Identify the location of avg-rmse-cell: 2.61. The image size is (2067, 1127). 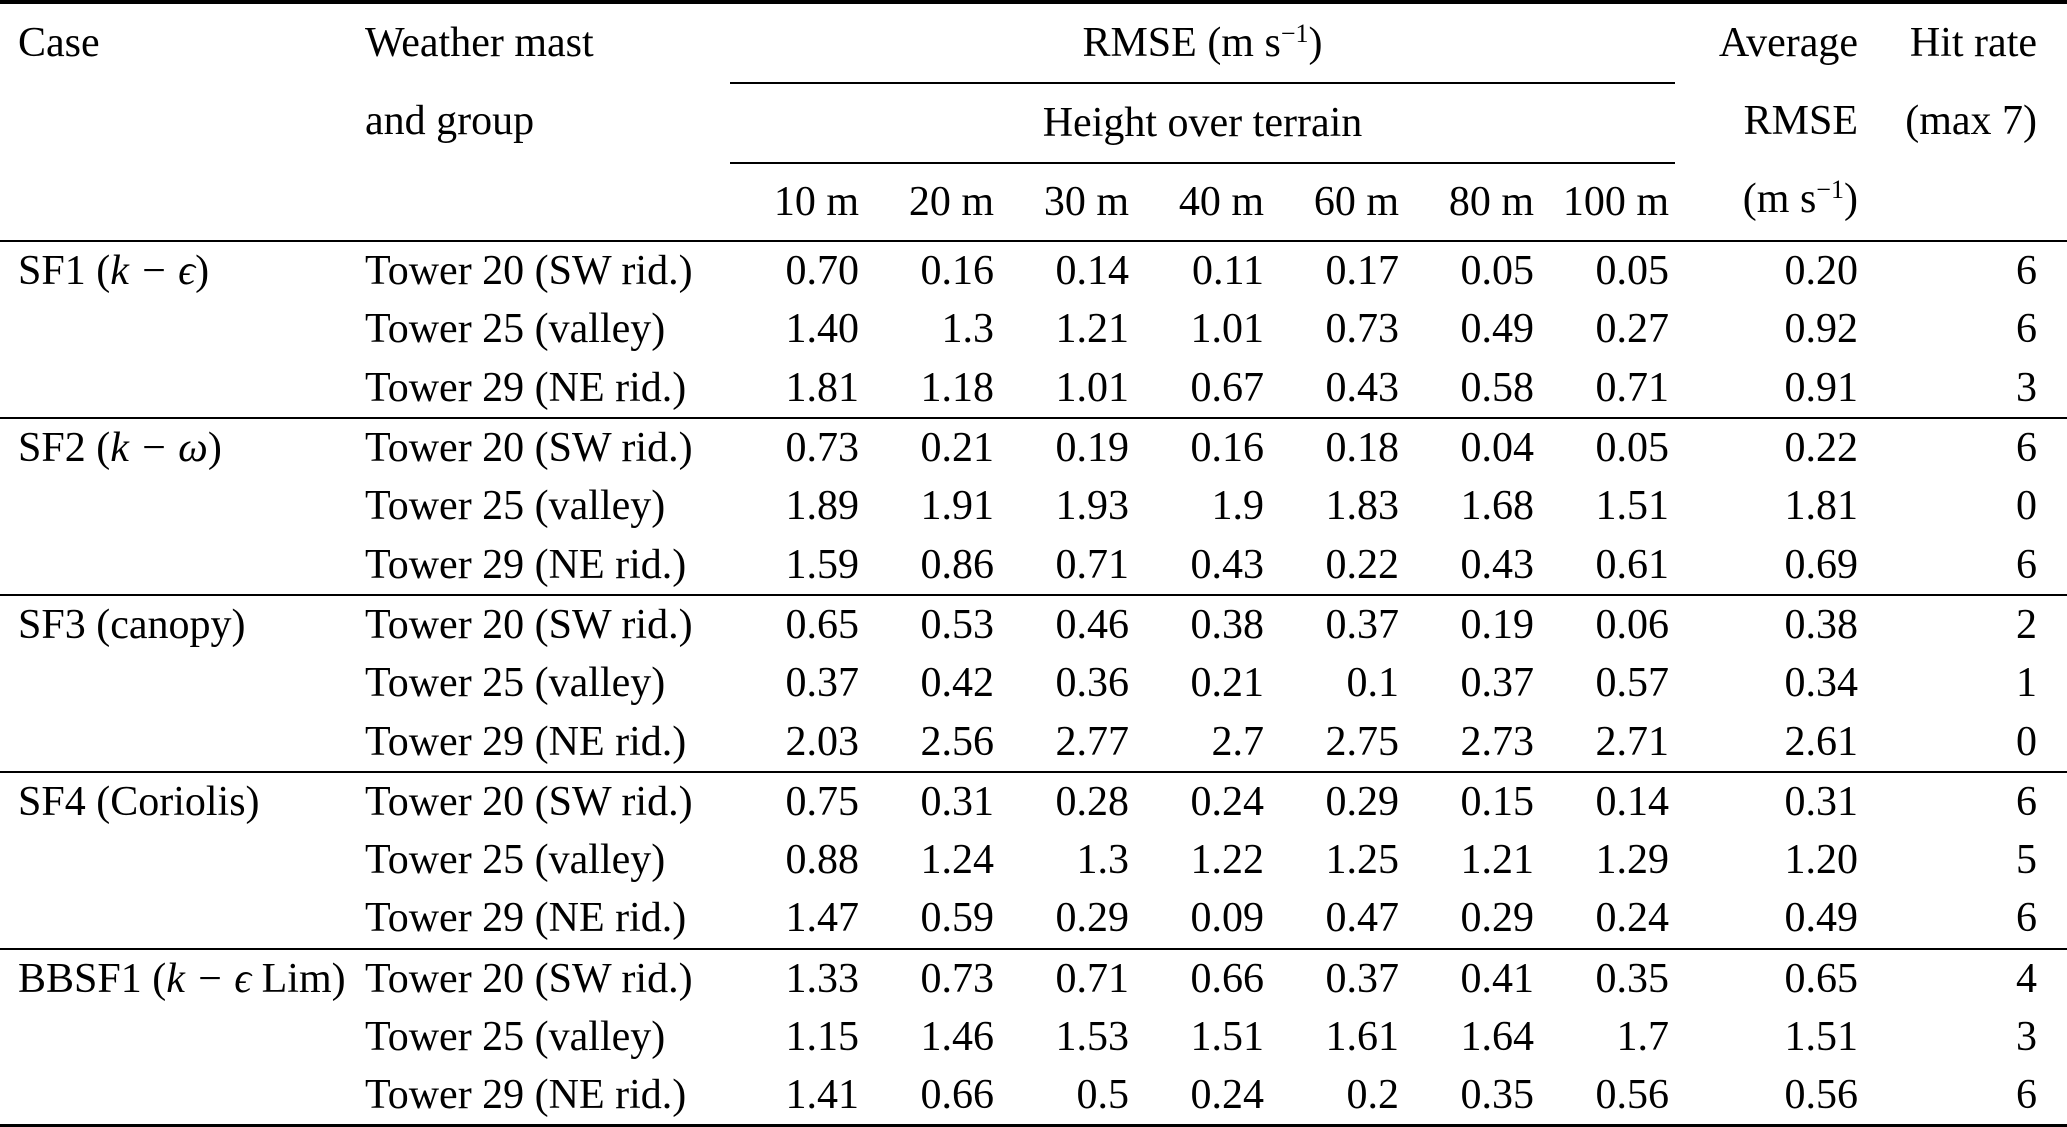
(1821, 741).